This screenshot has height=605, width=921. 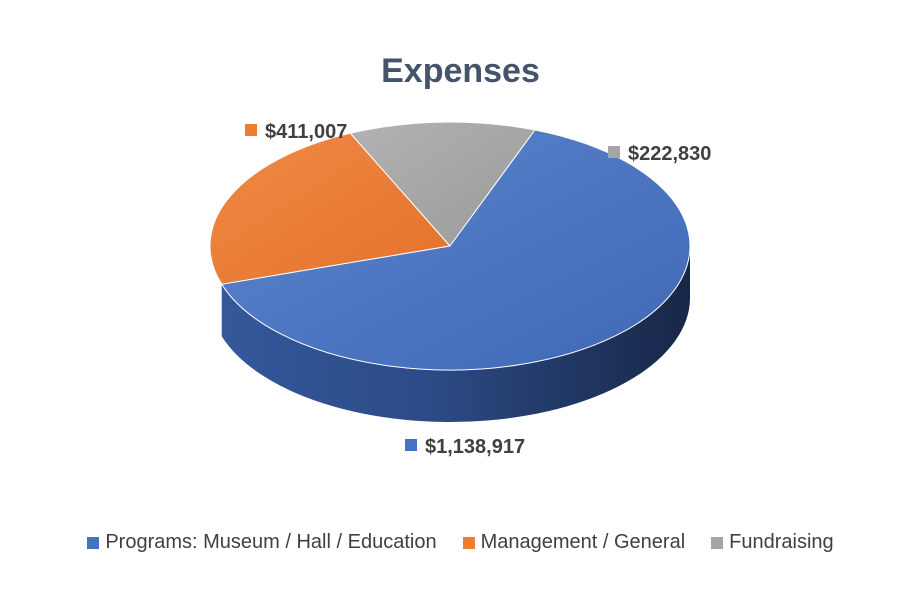 I want to click on legend-item-programs: Programs: Museum / Hall / Education, so click(x=262, y=542).